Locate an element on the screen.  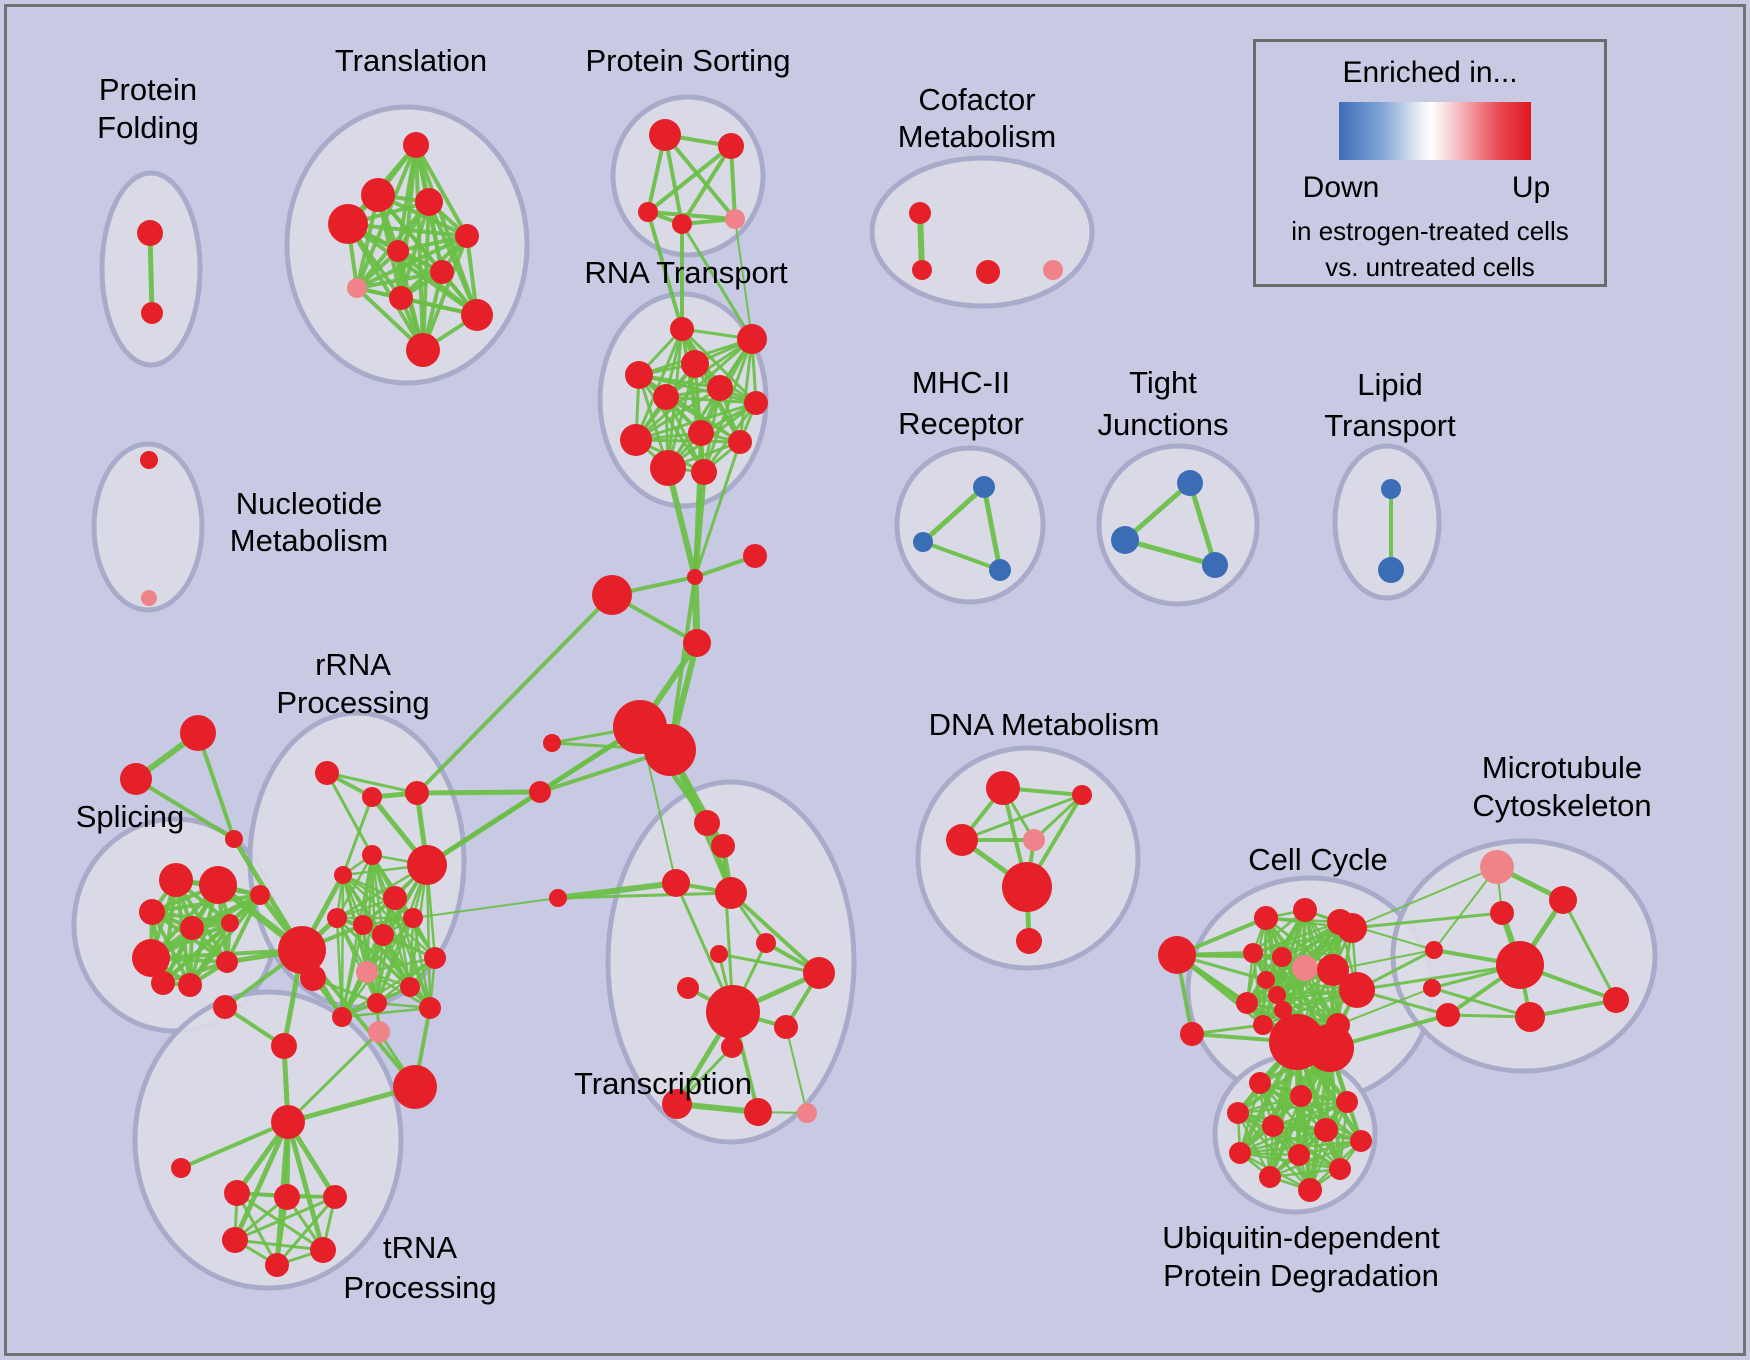
edge-cc7-cc18 is located at coordinates (1295, 989).